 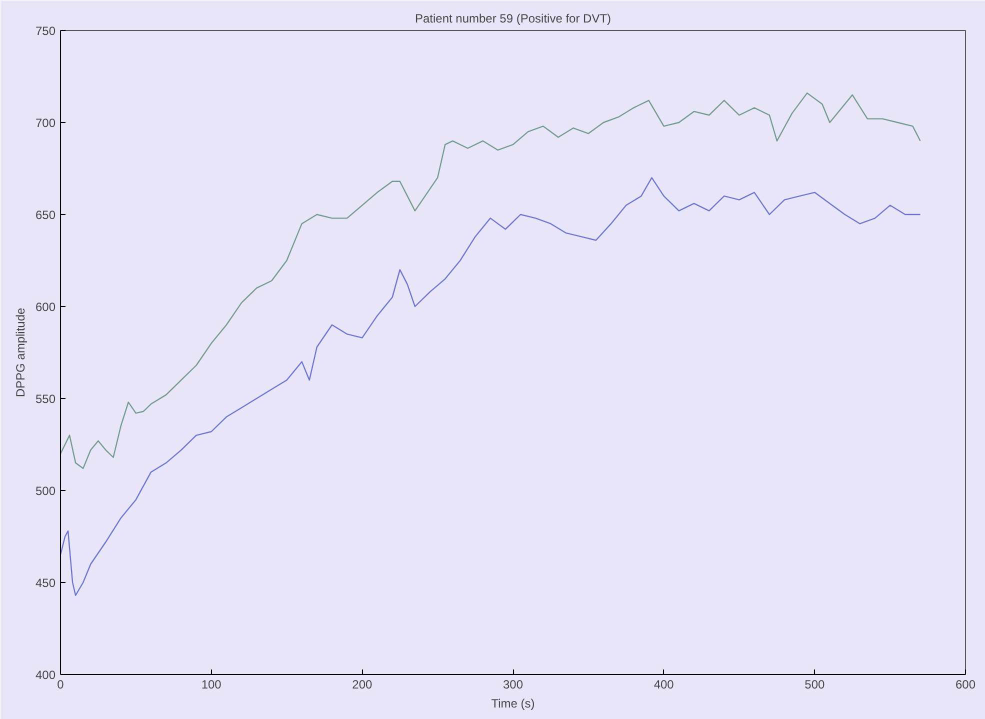 I want to click on y-axis-title: DPPG amplitude, so click(x=20, y=352).